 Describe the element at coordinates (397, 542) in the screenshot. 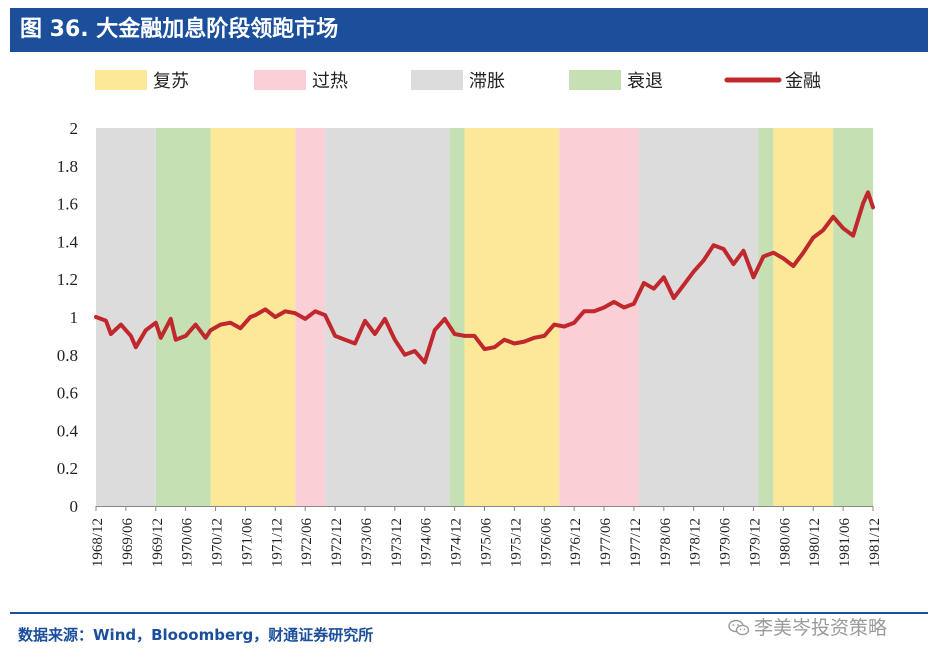

I see `x-tick-label: 1973/12` at that location.